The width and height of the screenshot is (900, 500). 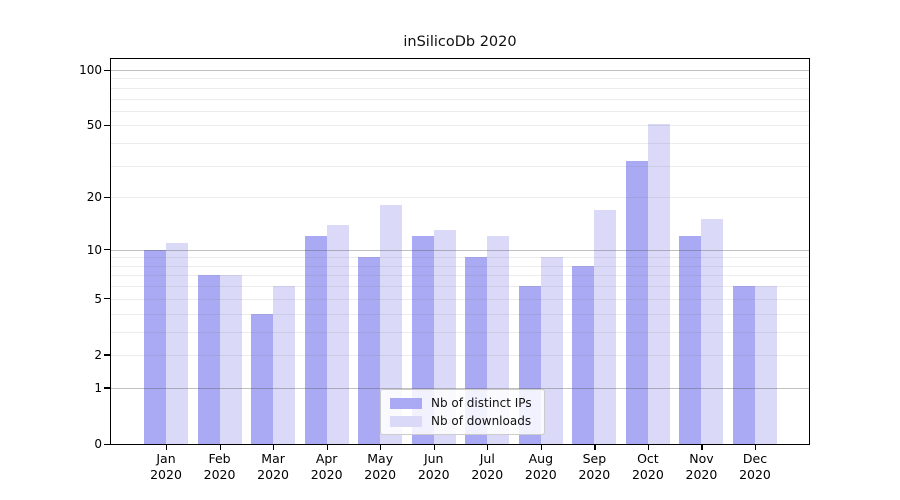 What do you see at coordinates (551, 350) in the screenshot?
I see `bar-downloads-aug` at bounding box center [551, 350].